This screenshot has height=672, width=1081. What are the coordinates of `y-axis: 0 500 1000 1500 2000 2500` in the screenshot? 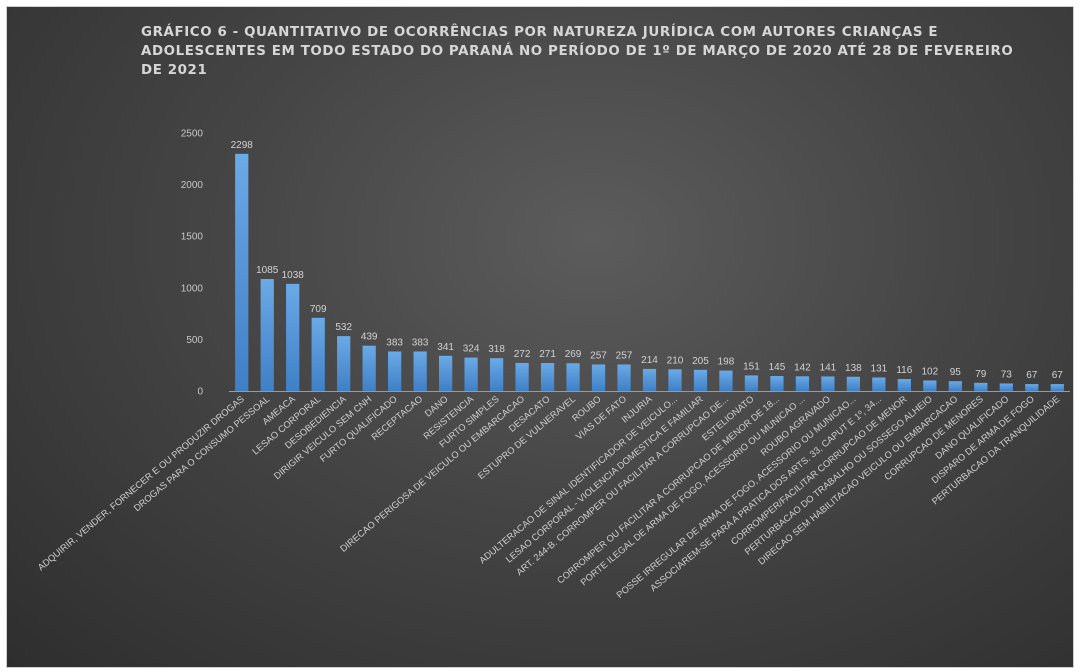 It's located at (192, 263).